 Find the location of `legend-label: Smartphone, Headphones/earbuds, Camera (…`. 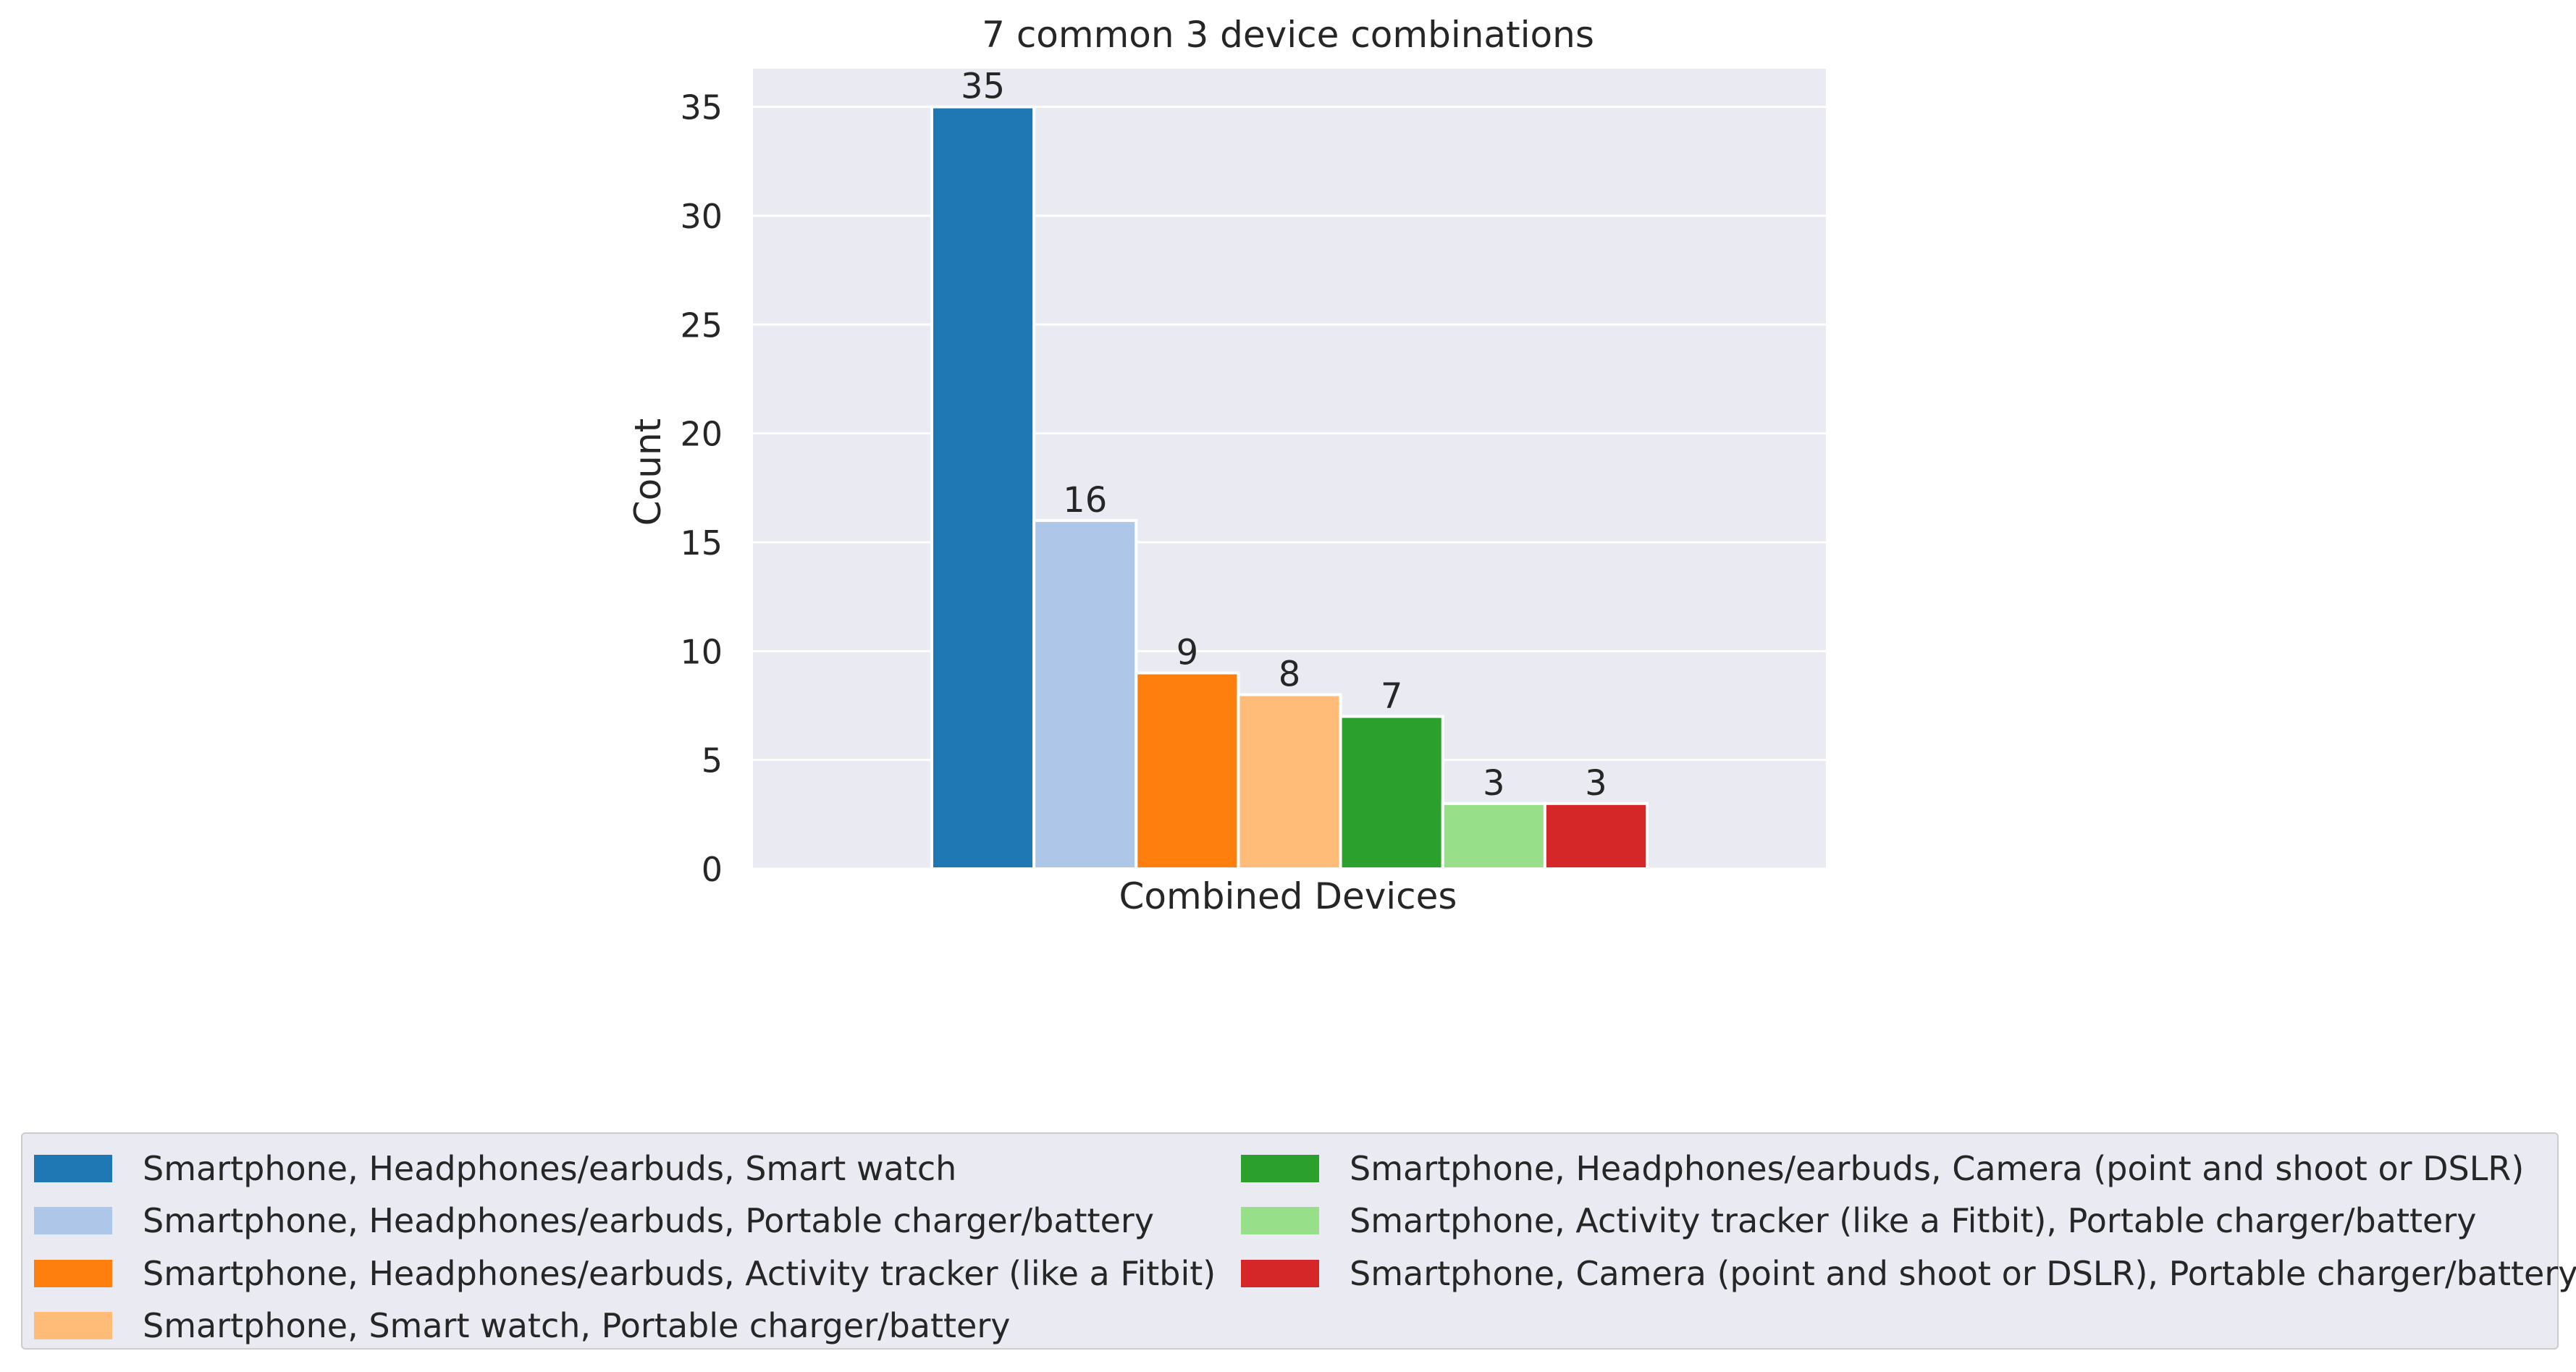

legend-label: Smartphone, Headphones/earbuds, Camera (… is located at coordinates (1937, 1168).